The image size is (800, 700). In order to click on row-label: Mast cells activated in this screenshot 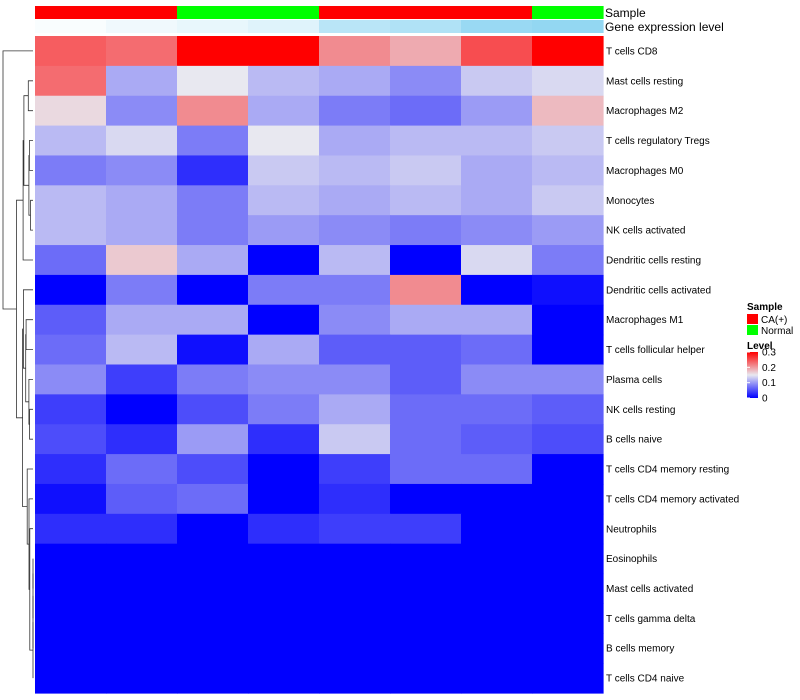, I will do `click(649, 589)`.